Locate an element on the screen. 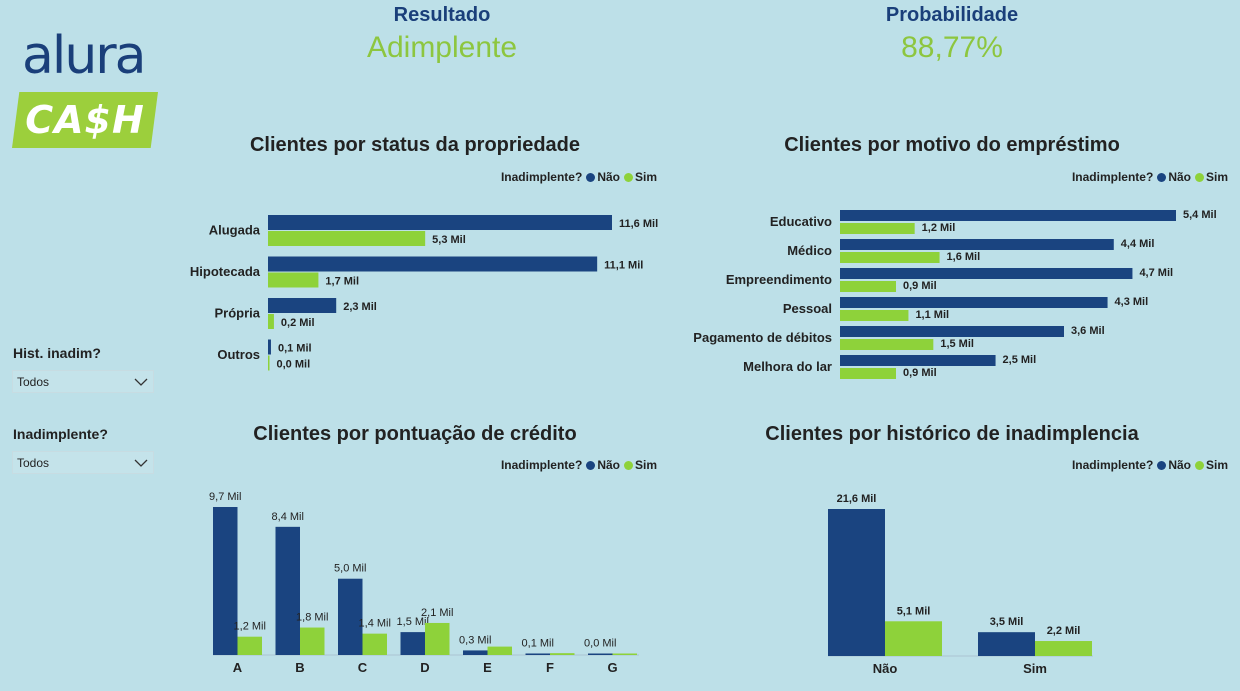  legend-propriedade: Inadimplente? Não Sim is located at coordinates (579, 177).